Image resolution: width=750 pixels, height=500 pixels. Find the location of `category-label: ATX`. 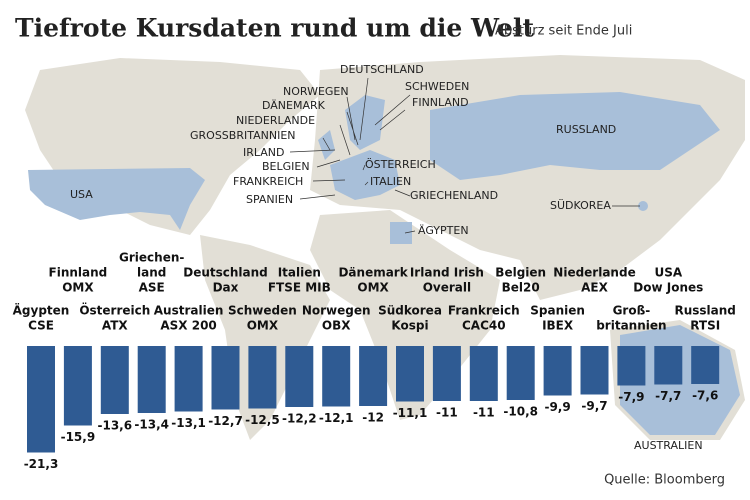

category-label: ATX is located at coordinates (115, 326).